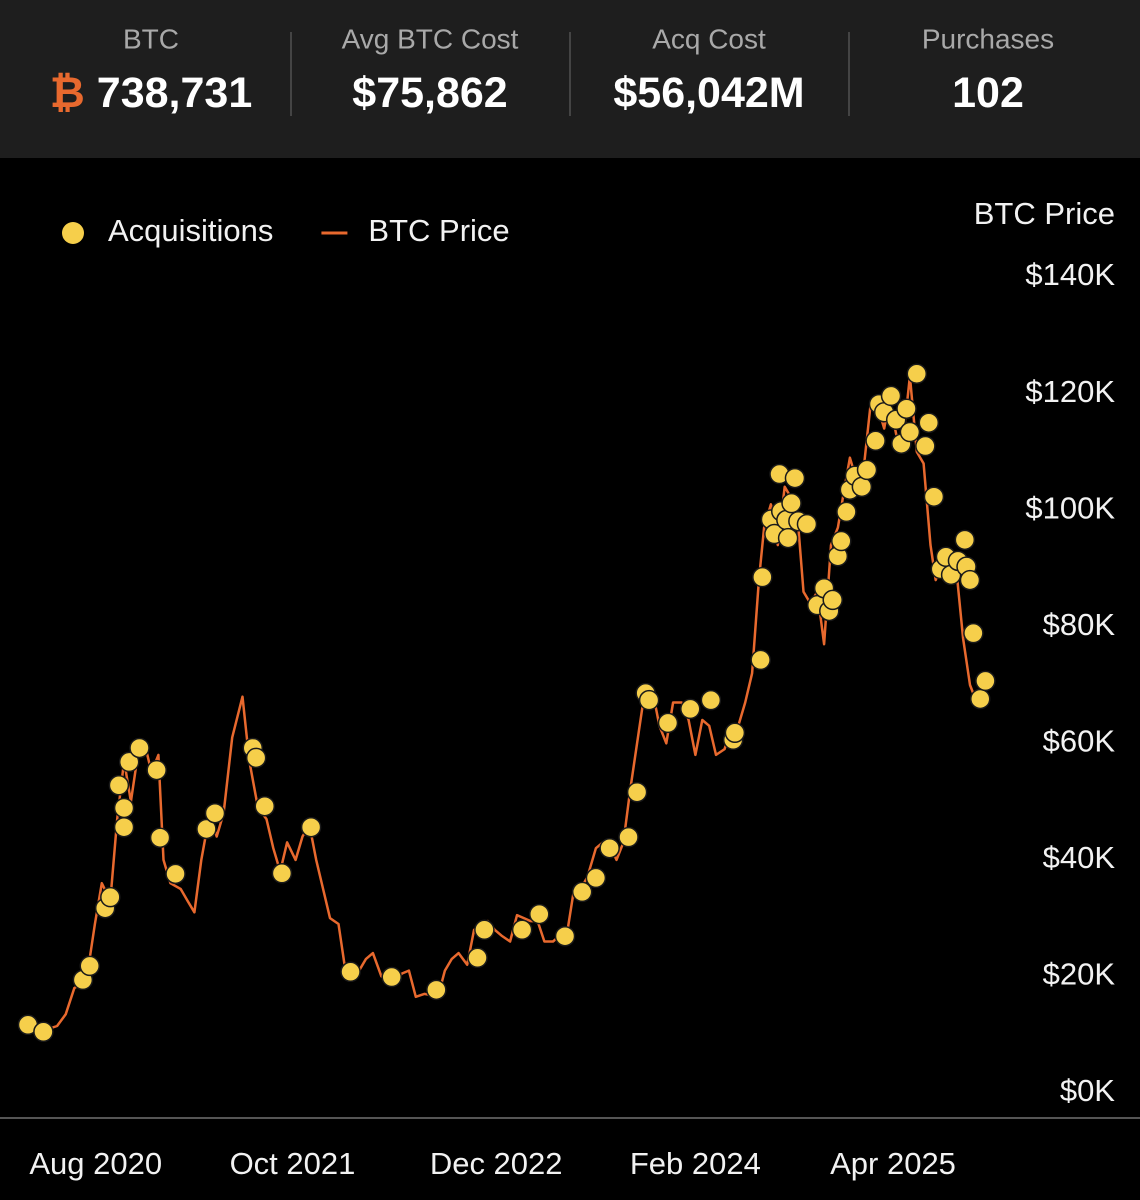 This screenshot has width=1140, height=1200. I want to click on y-tick-label: $100K, so click(1070, 507).